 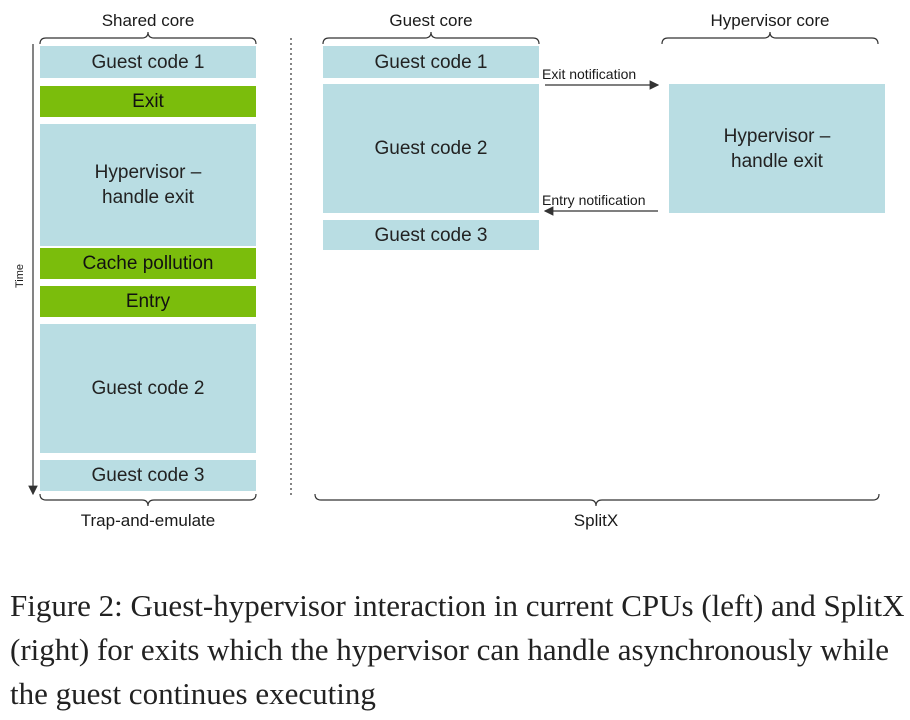 What do you see at coordinates (148, 500) in the screenshot?
I see `trap-emulate-brace` at bounding box center [148, 500].